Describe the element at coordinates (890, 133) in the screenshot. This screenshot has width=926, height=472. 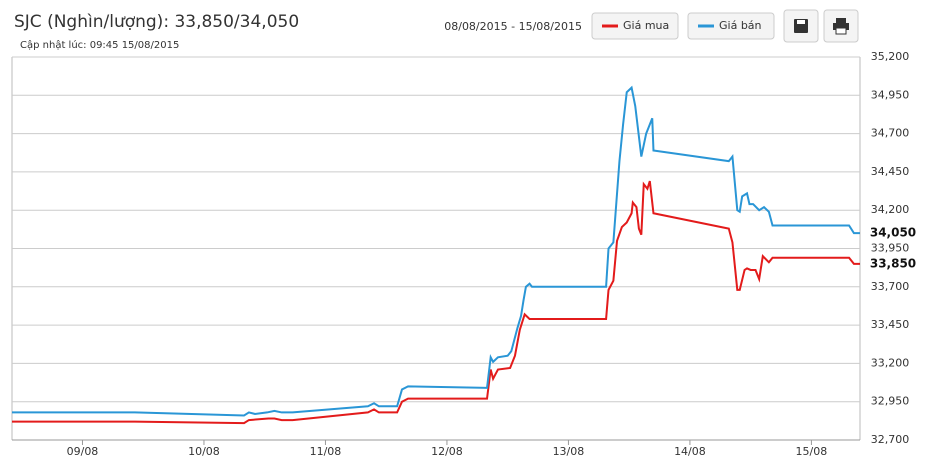
I see `y-tick-label: 34,700` at that location.